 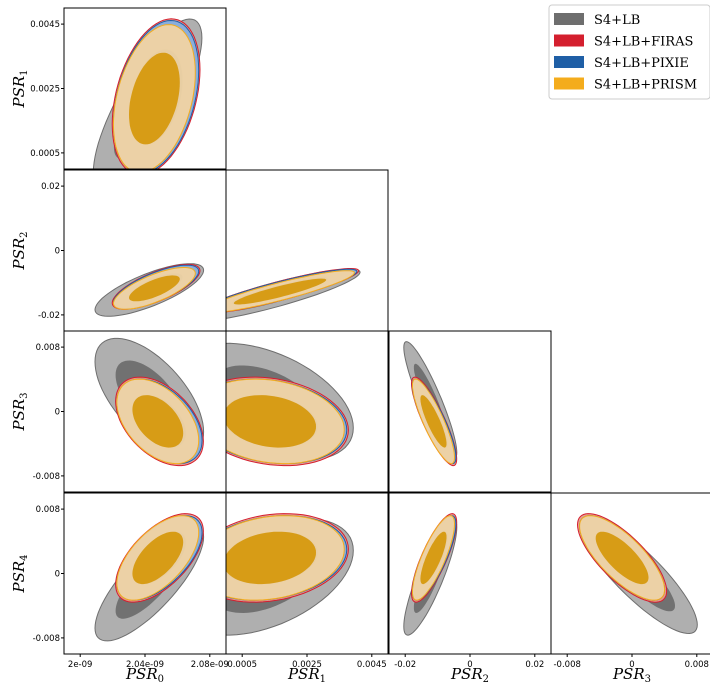 What do you see at coordinates (469, 673) in the screenshot?
I see `x-axis-label: PSR2` at bounding box center [469, 673].